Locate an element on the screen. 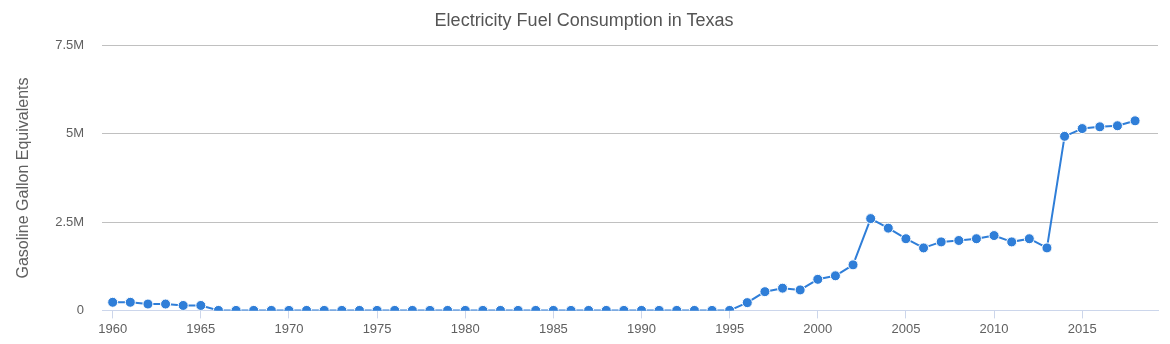 Image resolution: width=1170 pixels, height=344 pixels. x-tick-label: 1990 is located at coordinates (641, 328).